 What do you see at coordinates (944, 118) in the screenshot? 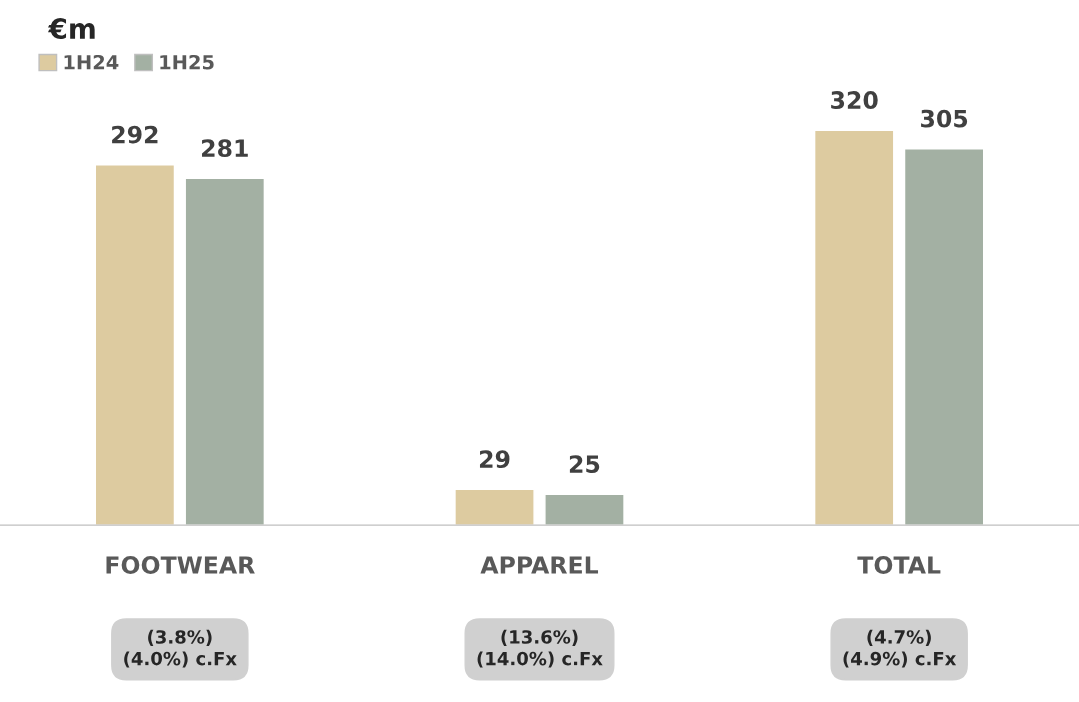
I see `data-label: 305` at bounding box center [944, 118].